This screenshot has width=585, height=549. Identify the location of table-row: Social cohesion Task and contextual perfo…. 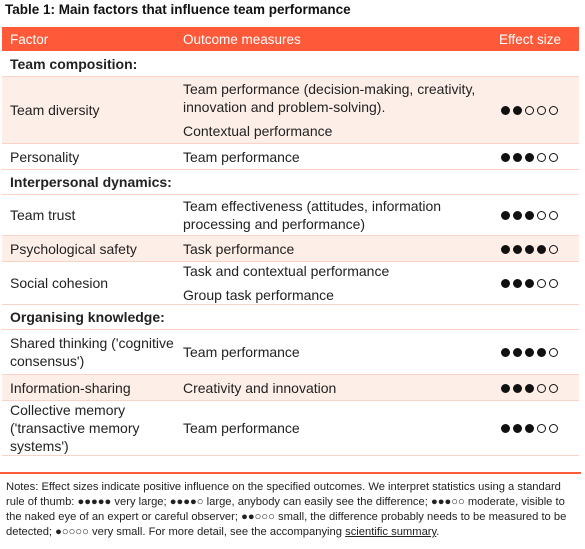
(290, 283).